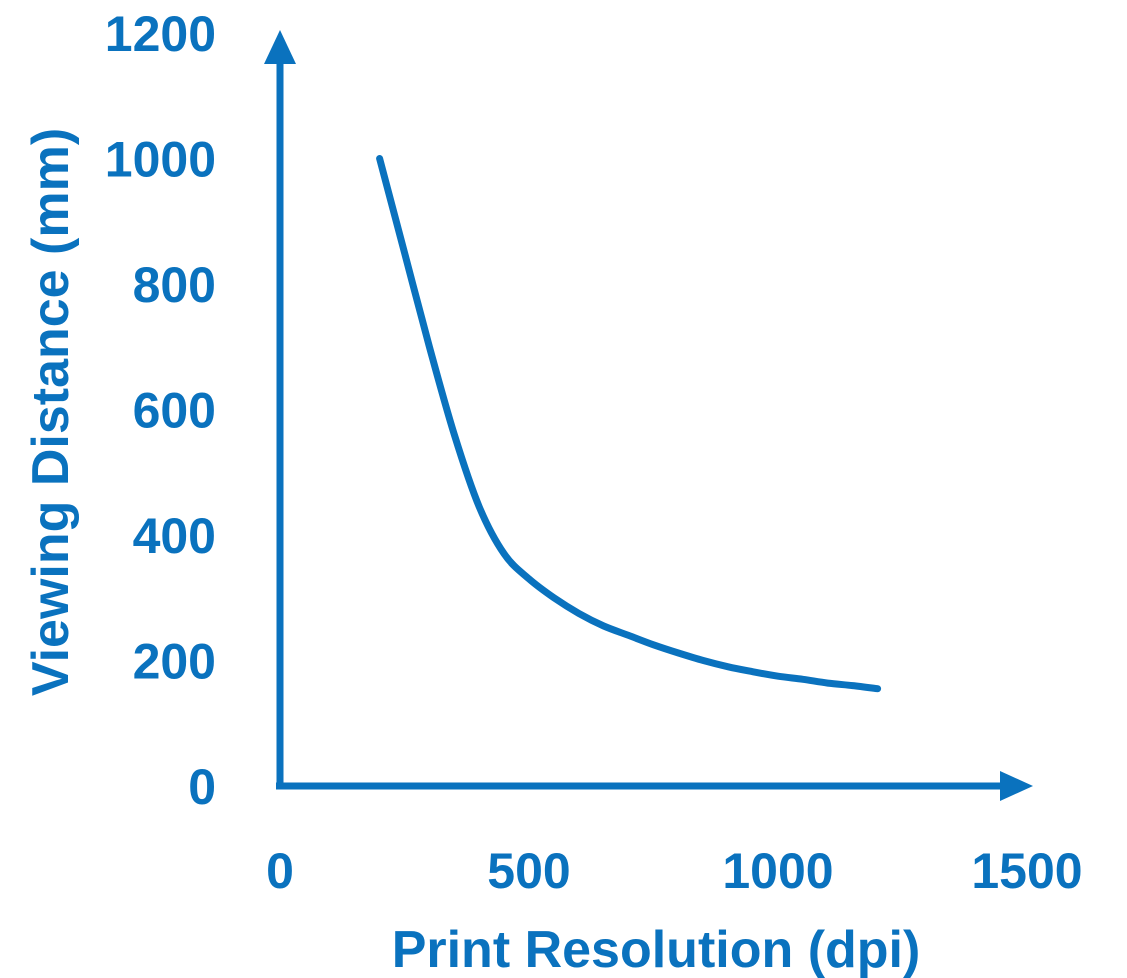 This screenshot has width=1127, height=978. Describe the element at coordinates (656, 949) in the screenshot. I see `x-axis-label: Print Resolution (dpi)` at that location.